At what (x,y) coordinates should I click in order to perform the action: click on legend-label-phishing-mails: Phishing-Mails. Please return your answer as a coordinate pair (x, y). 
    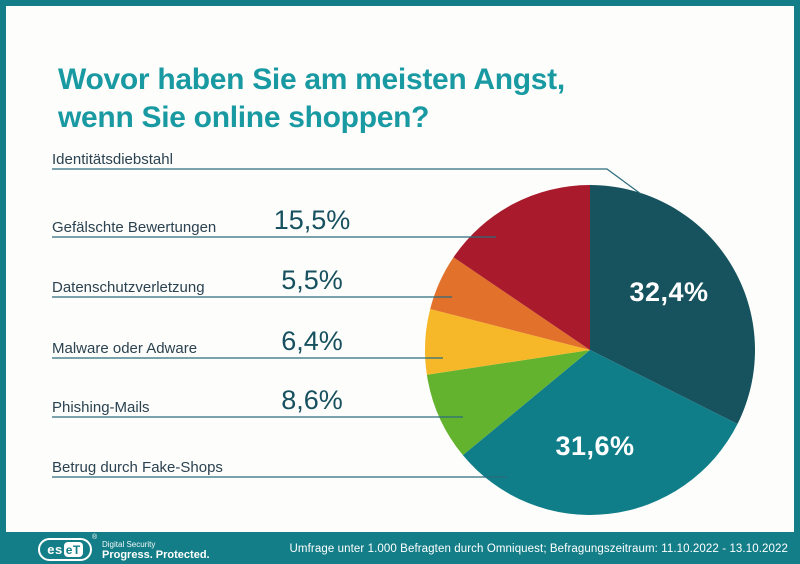
    Looking at the image, I should click on (101, 407).